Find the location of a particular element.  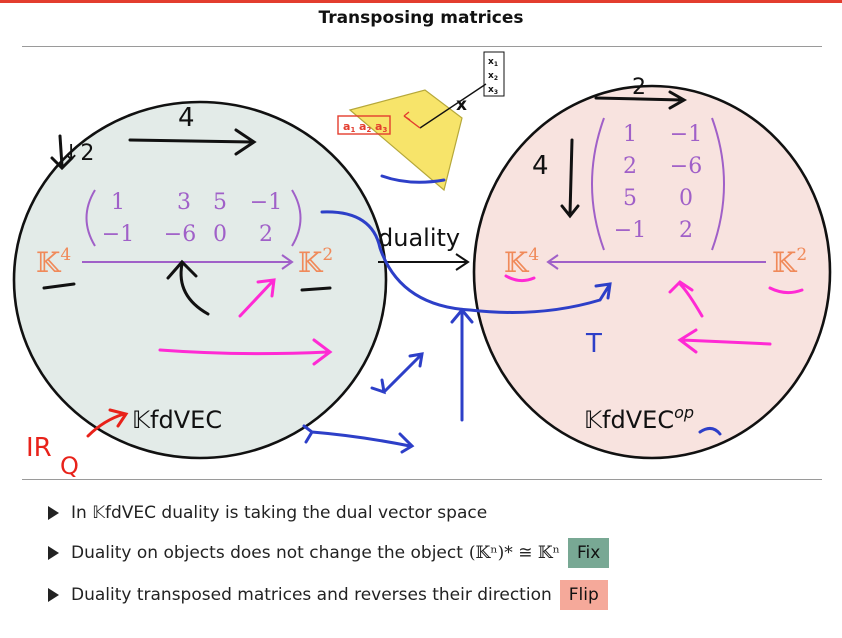

left-matrix-cell: 0 is located at coordinates (220, 234).